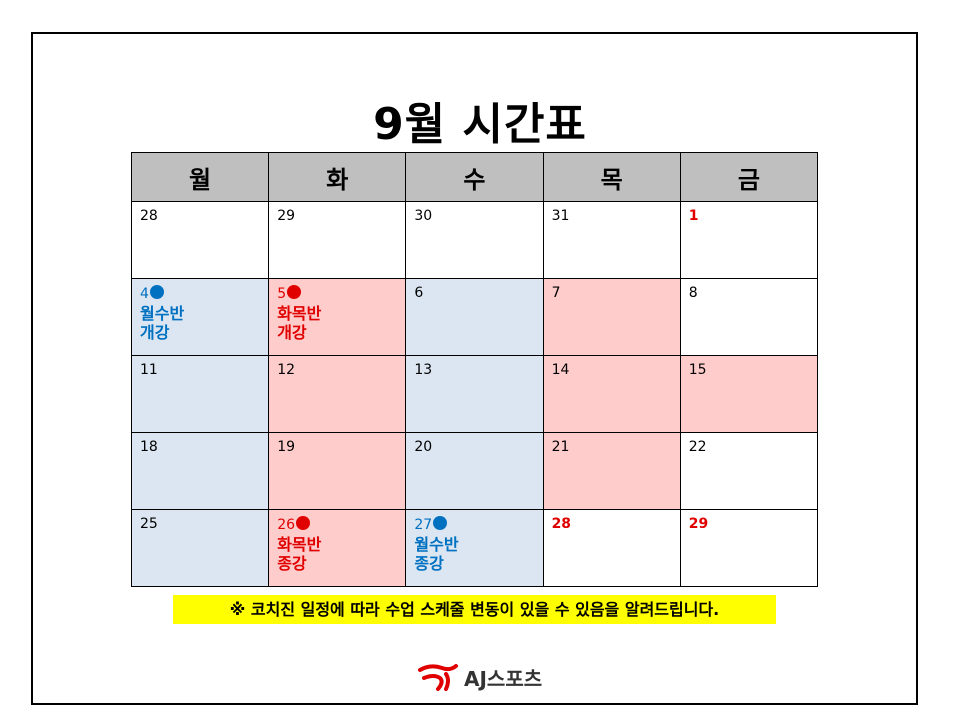 Image resolution: width=960 pixels, height=720 pixels. What do you see at coordinates (200, 317) in the screenshot?
I see `calendar-day-cell: 4 월수반 개강` at bounding box center [200, 317].